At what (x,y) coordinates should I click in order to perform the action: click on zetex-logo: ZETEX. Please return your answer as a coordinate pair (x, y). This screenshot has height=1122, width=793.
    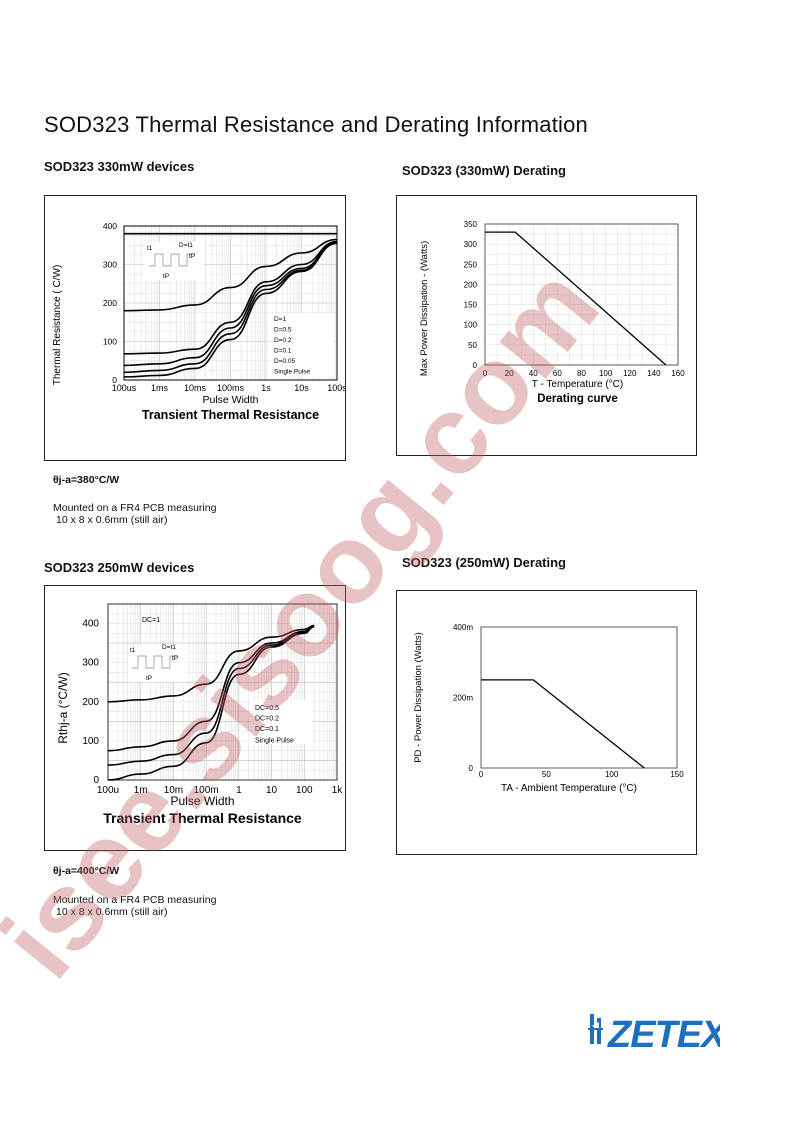
    Looking at the image, I should click on (659, 1032).